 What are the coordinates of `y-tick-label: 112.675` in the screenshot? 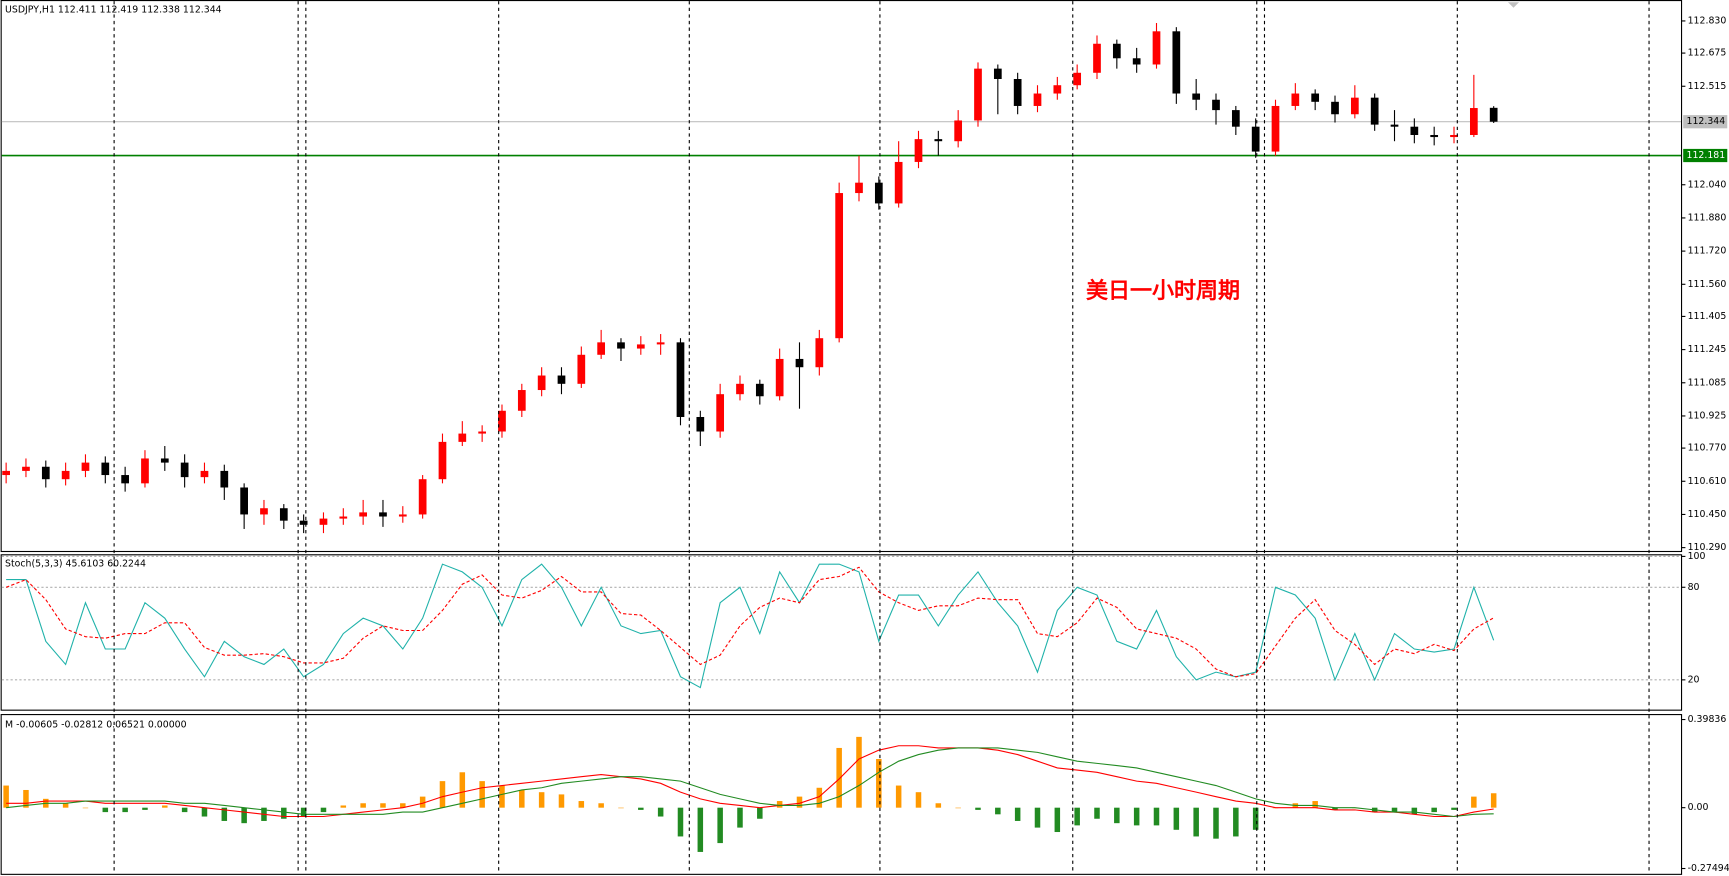 It's located at (1707, 53).